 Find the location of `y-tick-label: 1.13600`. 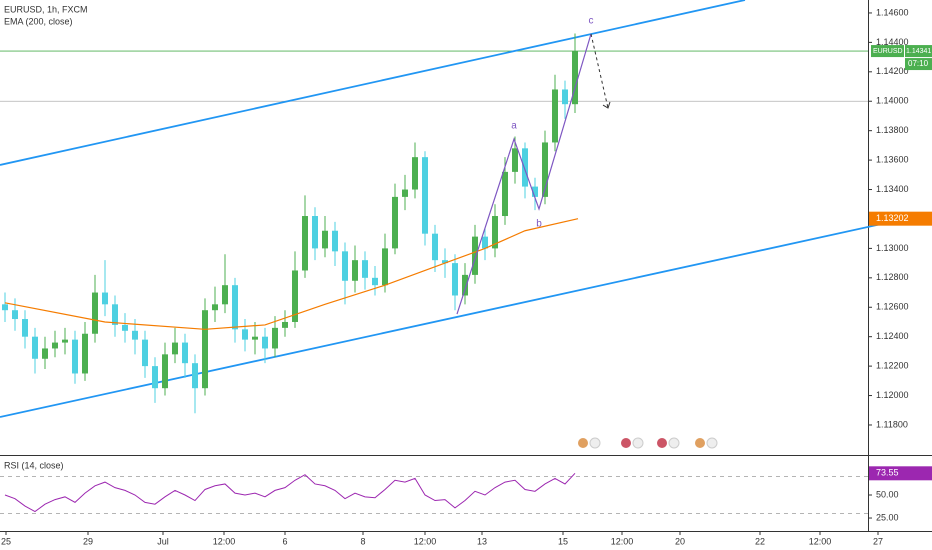

y-tick-label: 1.13600 is located at coordinates (892, 159).